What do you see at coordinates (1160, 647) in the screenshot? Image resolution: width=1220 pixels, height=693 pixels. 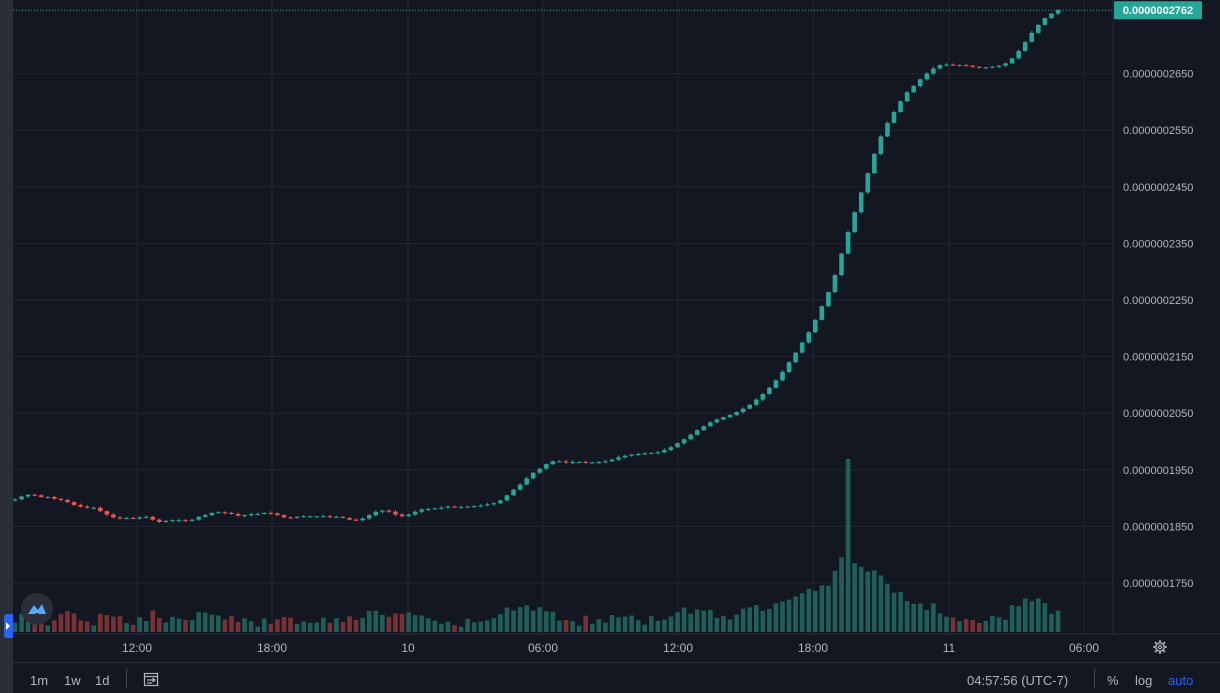 I see `gear-icon` at bounding box center [1160, 647].